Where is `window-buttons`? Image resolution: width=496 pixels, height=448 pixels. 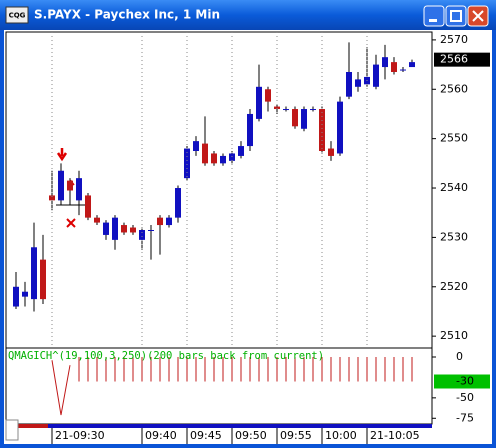 window-buttons is located at coordinates (456, 16).